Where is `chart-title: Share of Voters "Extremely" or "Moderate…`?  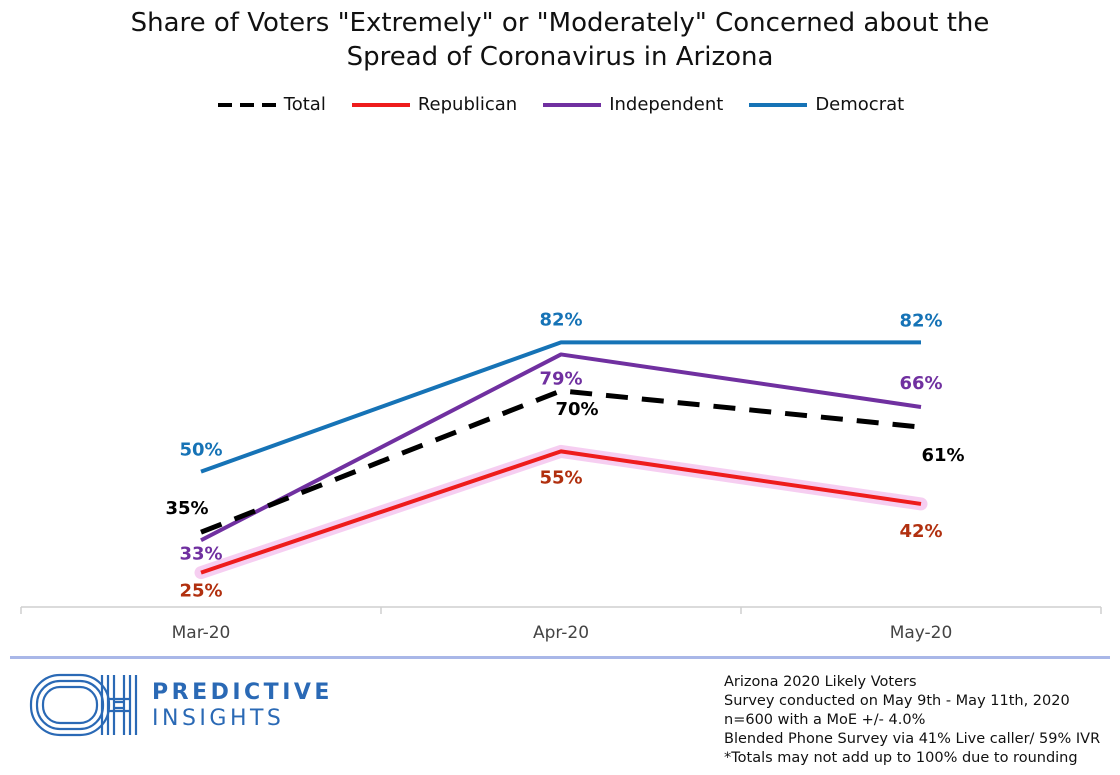 chart-title: Share of Voters "Extremely" or "Moderate… is located at coordinates (560, 40).